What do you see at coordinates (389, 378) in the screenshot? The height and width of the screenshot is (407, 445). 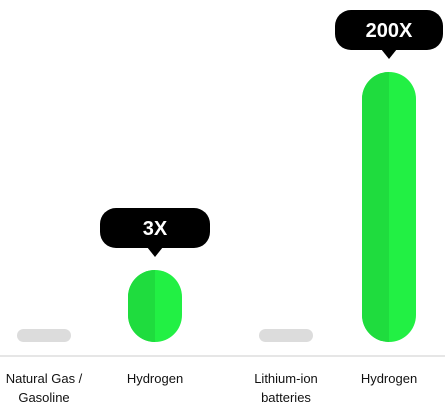 I see `category-label-hydrogen-2: Hydrogen` at bounding box center [389, 378].